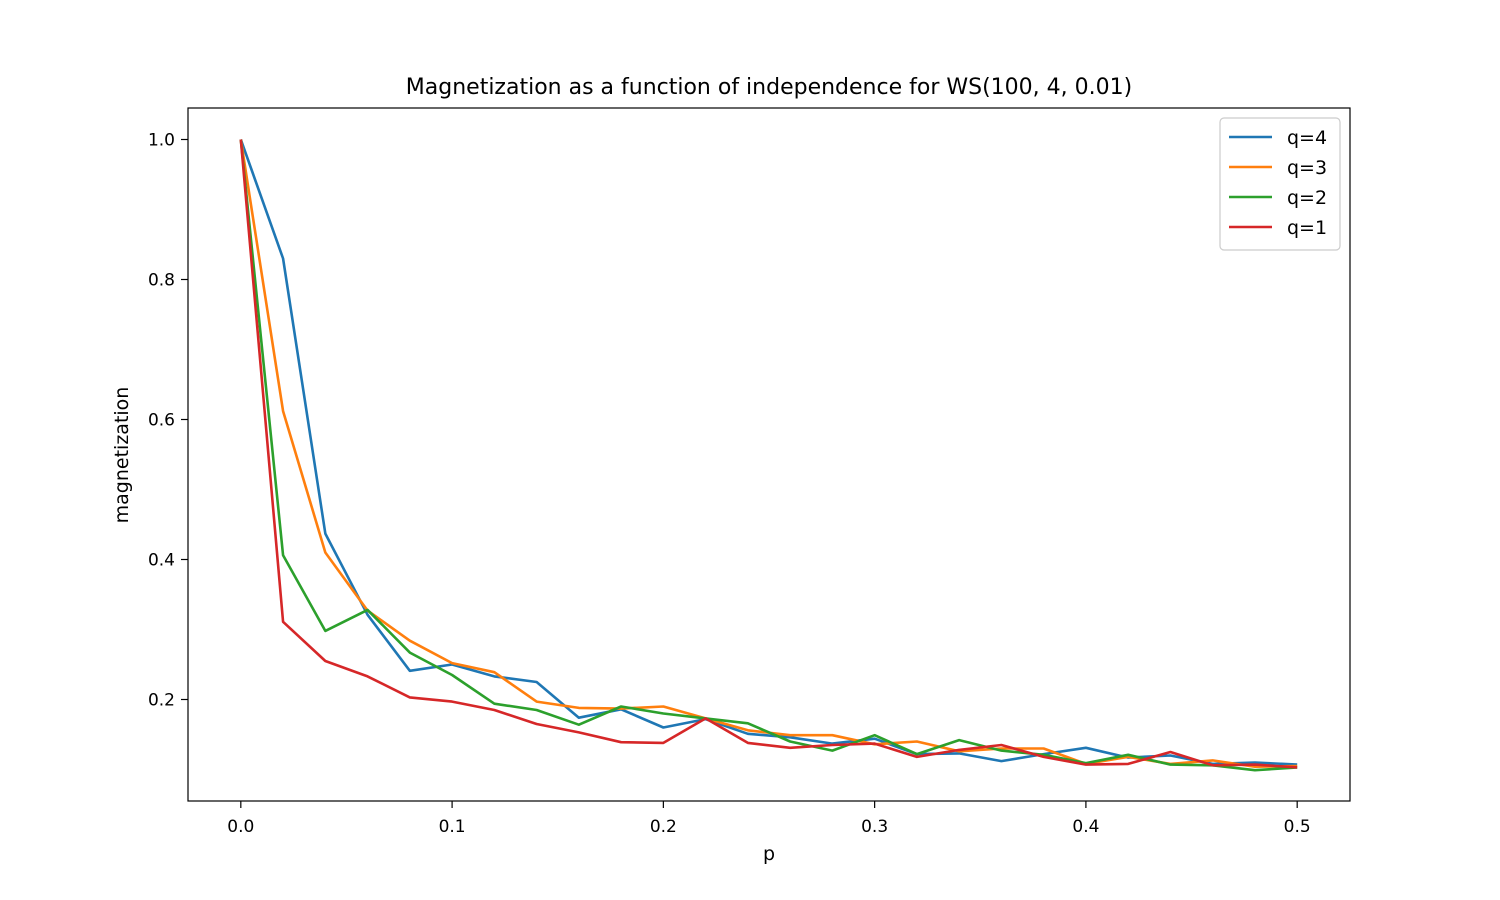 The height and width of the screenshot is (900, 1500). I want to click on legend: q=4 q=3 q=2 q=1, so click(1280, 184).